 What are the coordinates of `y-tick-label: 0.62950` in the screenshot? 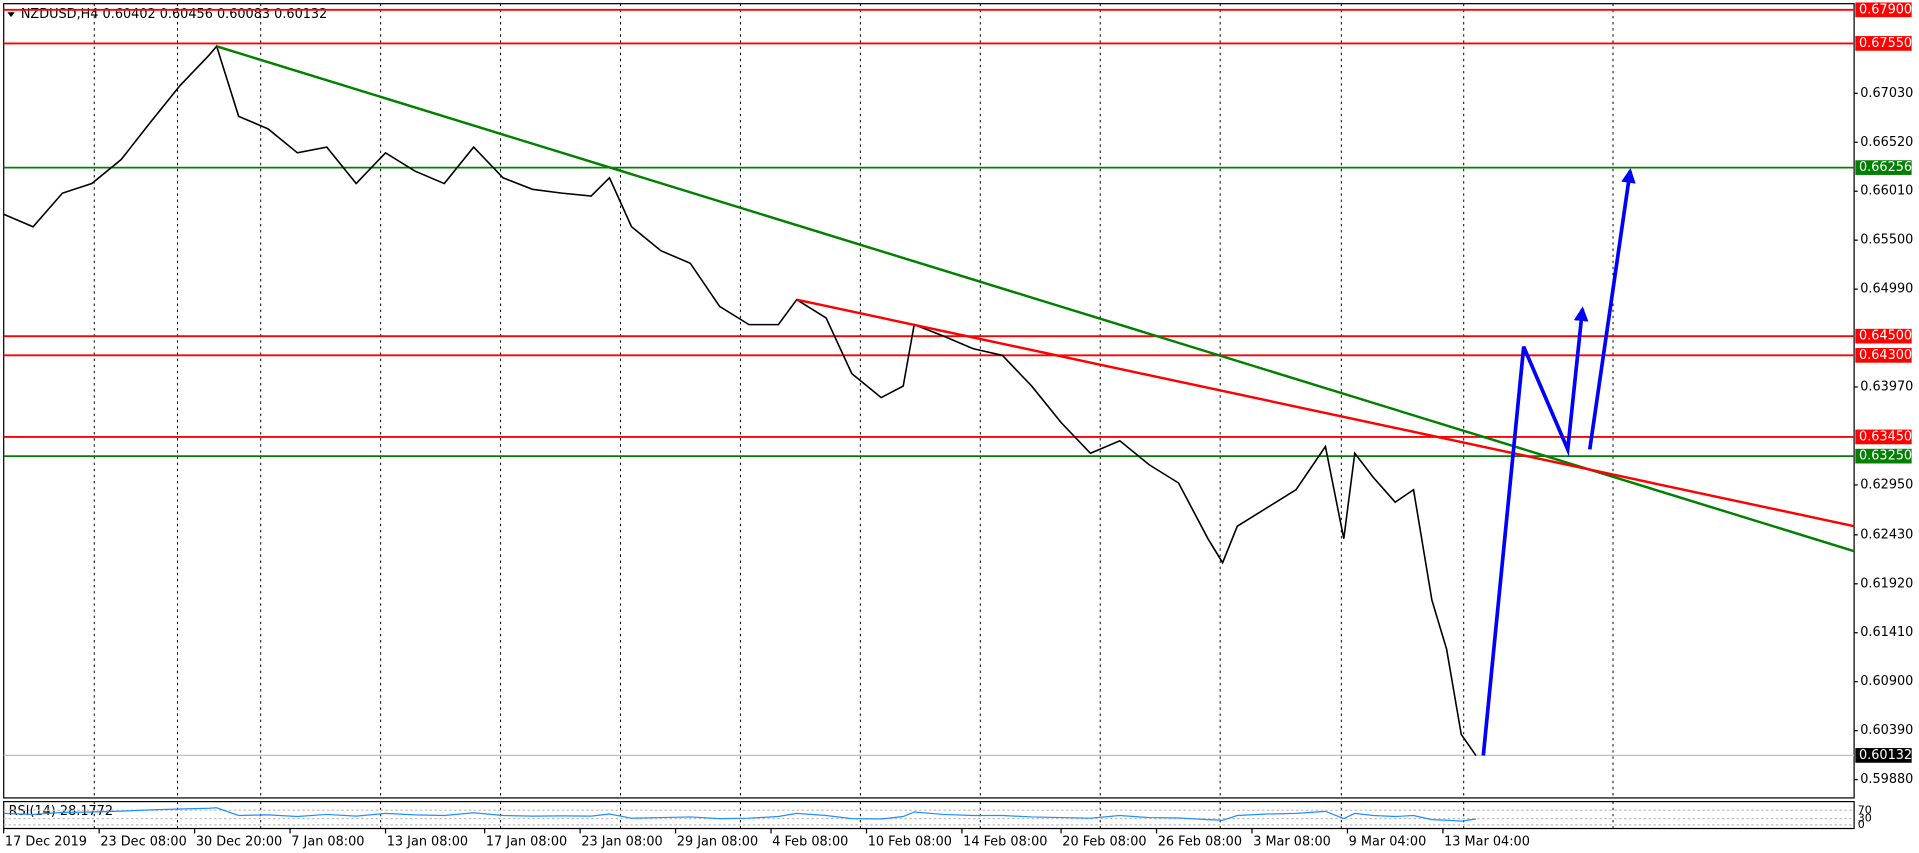 It's located at (1886, 484).